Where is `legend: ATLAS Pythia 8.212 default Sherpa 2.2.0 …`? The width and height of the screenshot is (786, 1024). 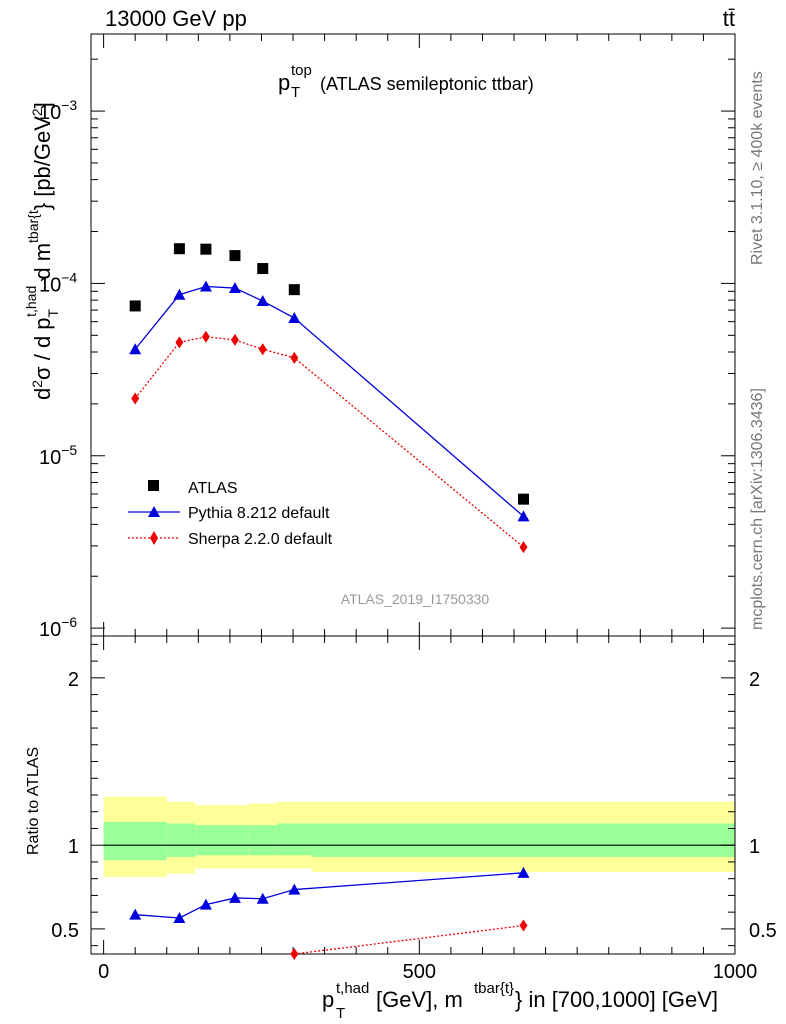
legend: ATLAS Pythia 8.212 default Sherpa 2.2.0 … is located at coordinates (230, 514).